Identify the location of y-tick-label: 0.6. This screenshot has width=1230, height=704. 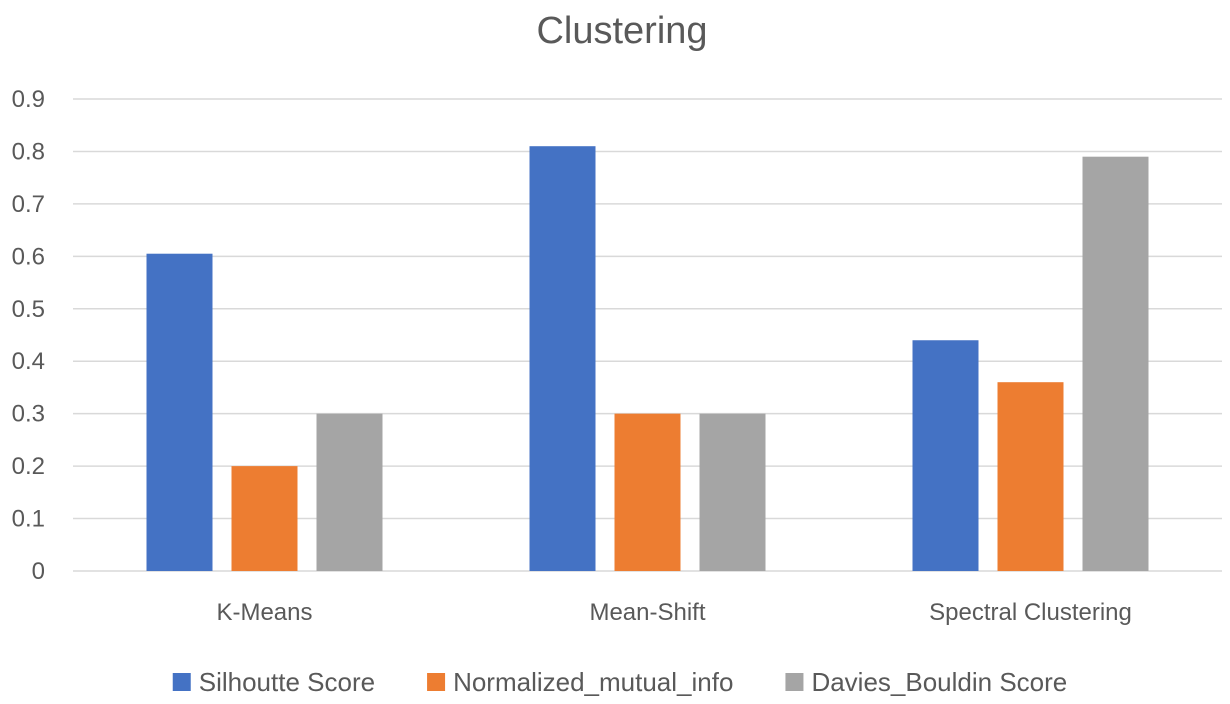
(28, 256).